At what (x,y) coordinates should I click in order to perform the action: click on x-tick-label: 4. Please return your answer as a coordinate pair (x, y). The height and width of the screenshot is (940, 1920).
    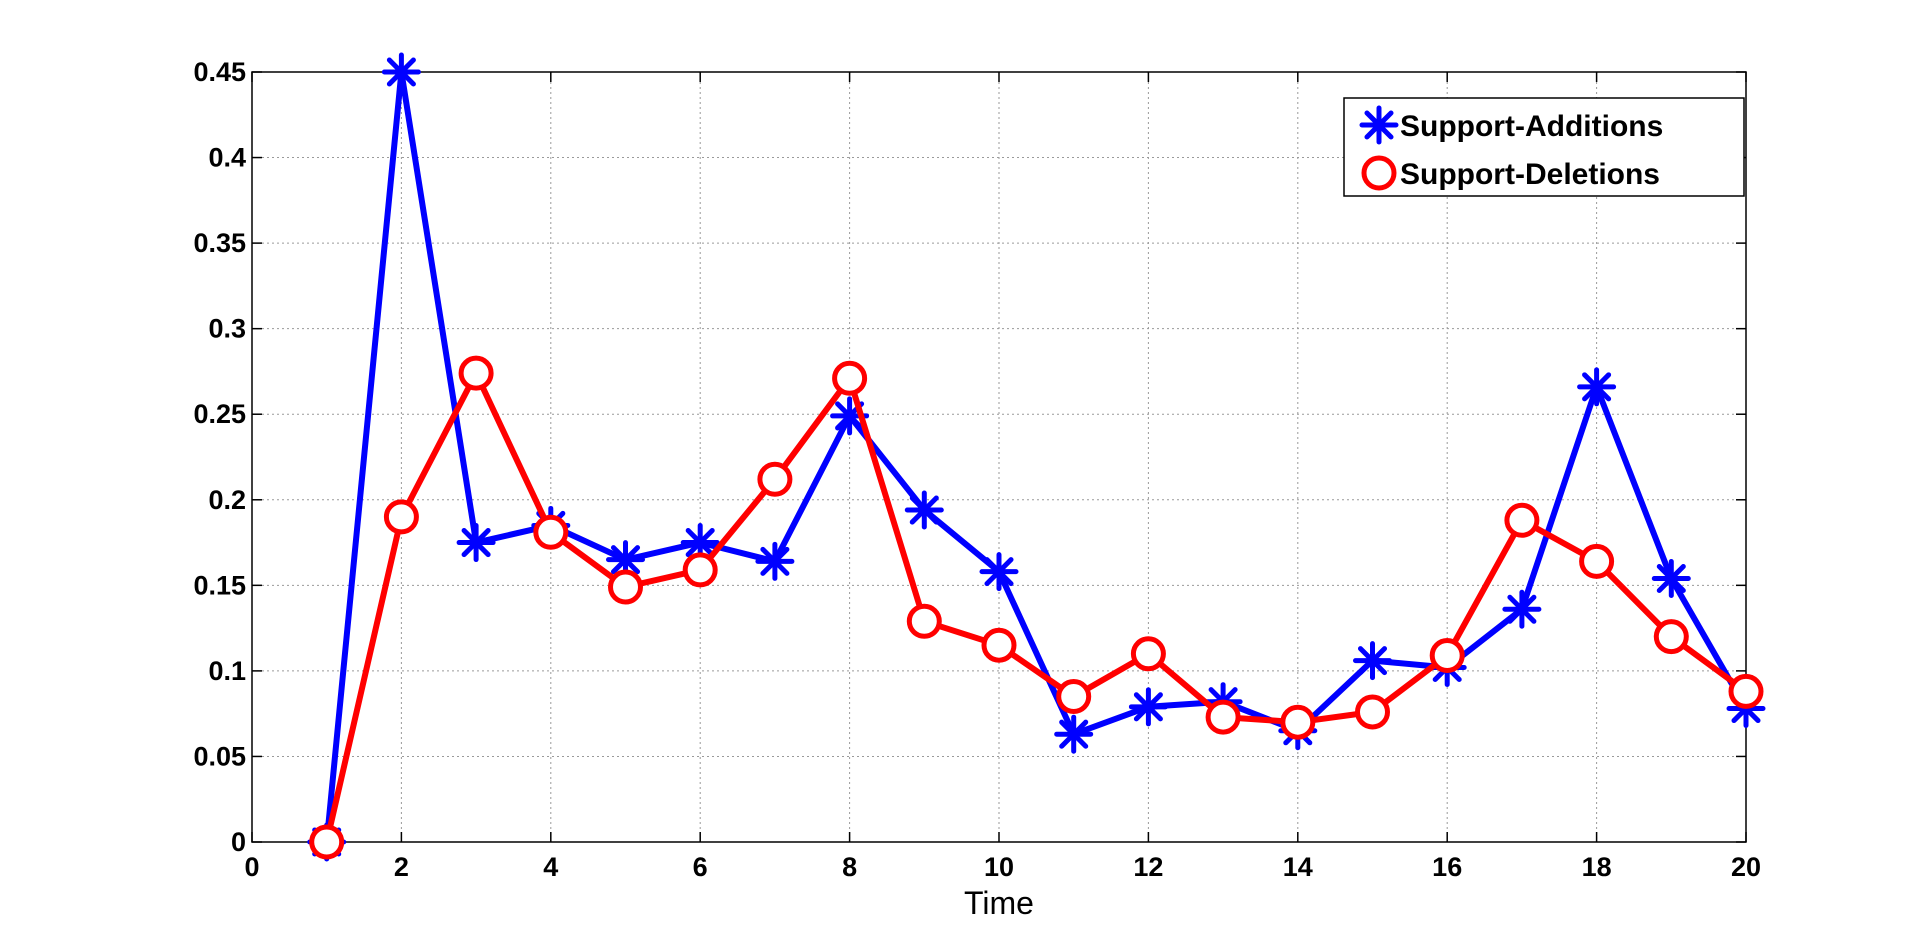
    Looking at the image, I should click on (550, 867).